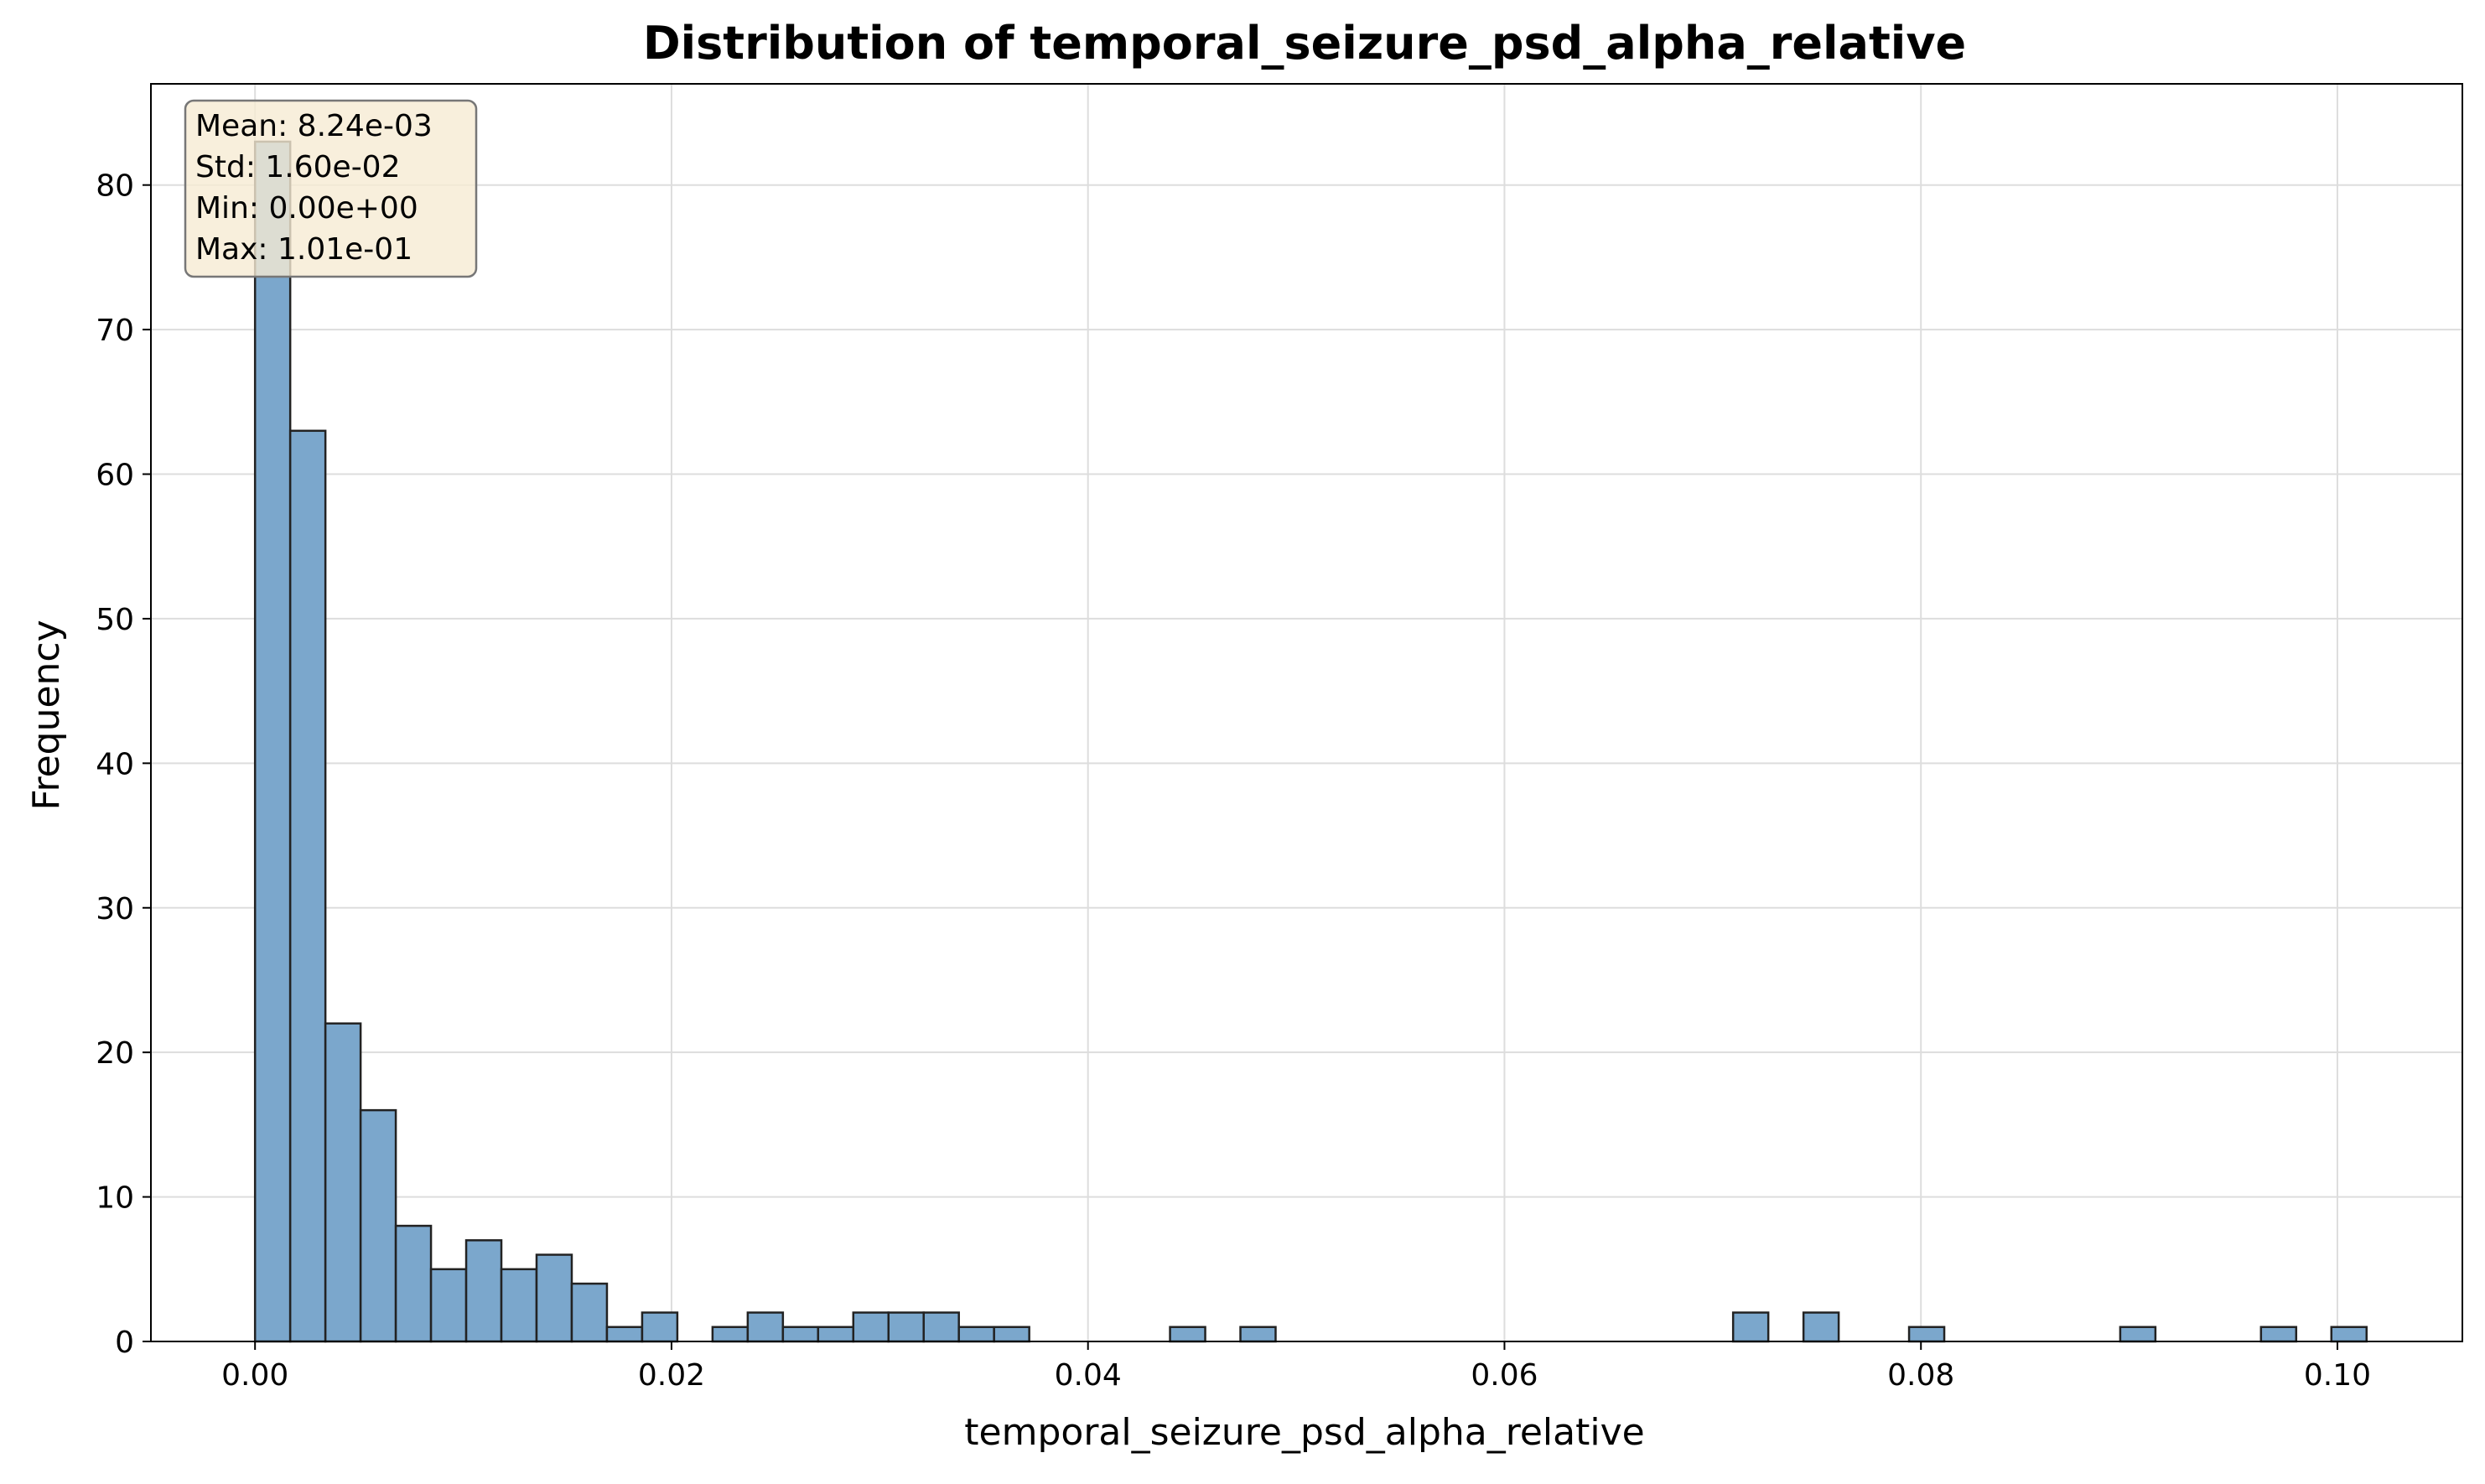  What do you see at coordinates (1088, 1375) in the screenshot?
I see `x-tick-label: 0.04` at bounding box center [1088, 1375].